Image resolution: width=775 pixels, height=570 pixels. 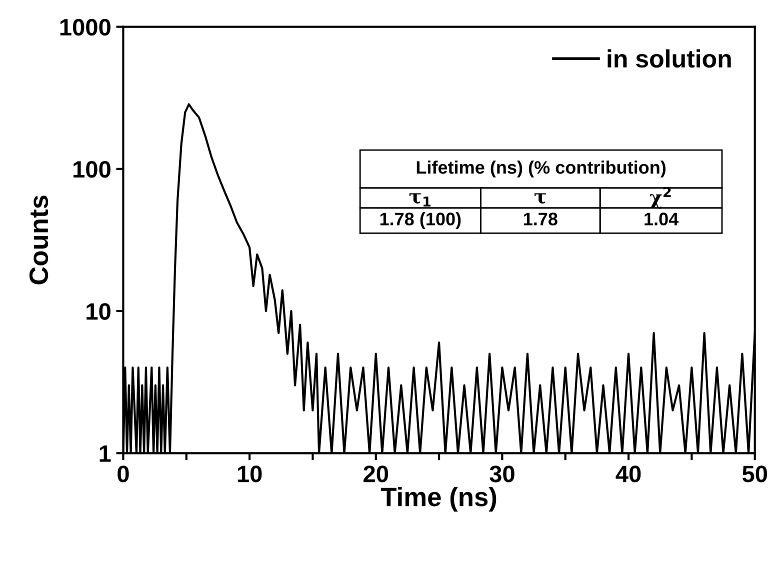 I want to click on annotation: τ$_{1}$, so click(x=420, y=200).